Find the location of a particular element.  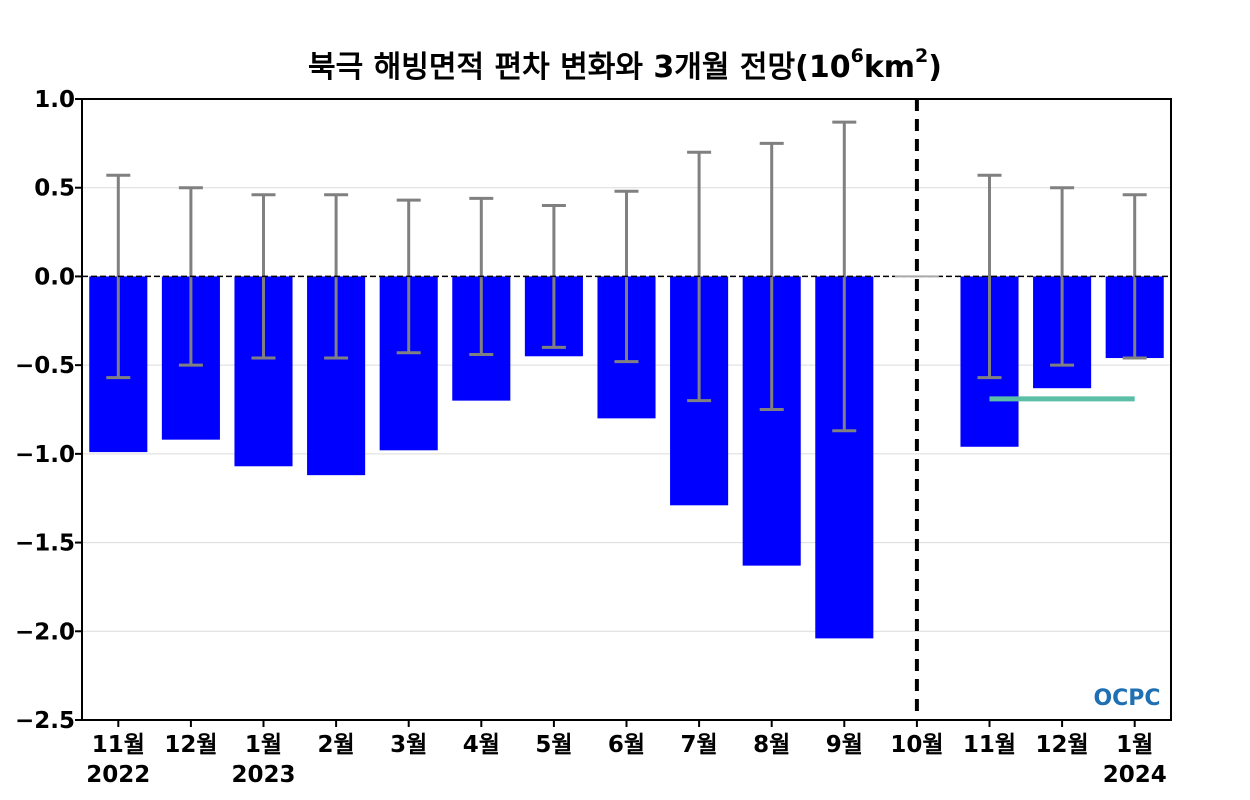

x-tick-label: 8월 is located at coordinates (771, 745).